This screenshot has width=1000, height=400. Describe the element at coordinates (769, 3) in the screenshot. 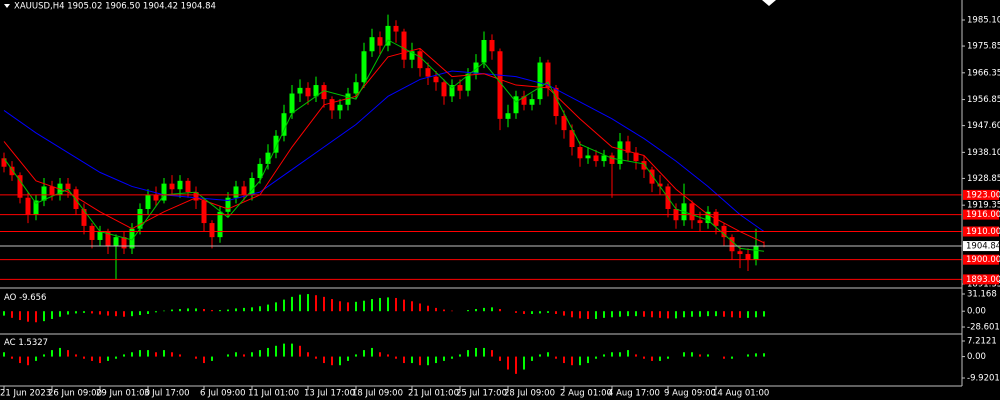

I see `shift-marker` at that location.